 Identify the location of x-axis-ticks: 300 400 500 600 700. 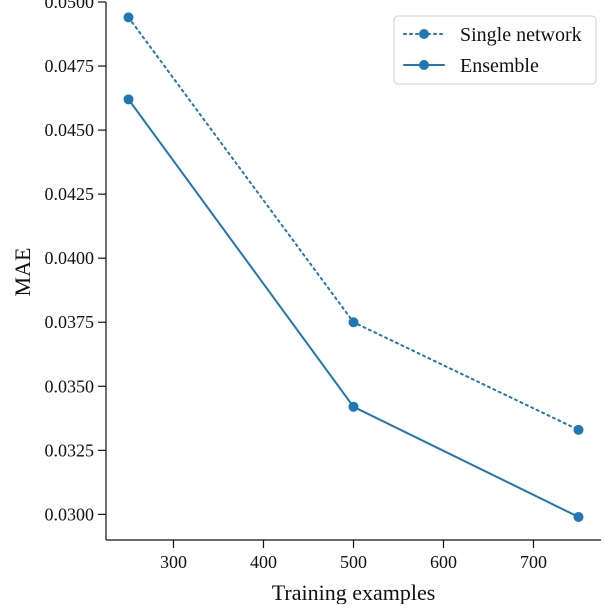
(353, 556).